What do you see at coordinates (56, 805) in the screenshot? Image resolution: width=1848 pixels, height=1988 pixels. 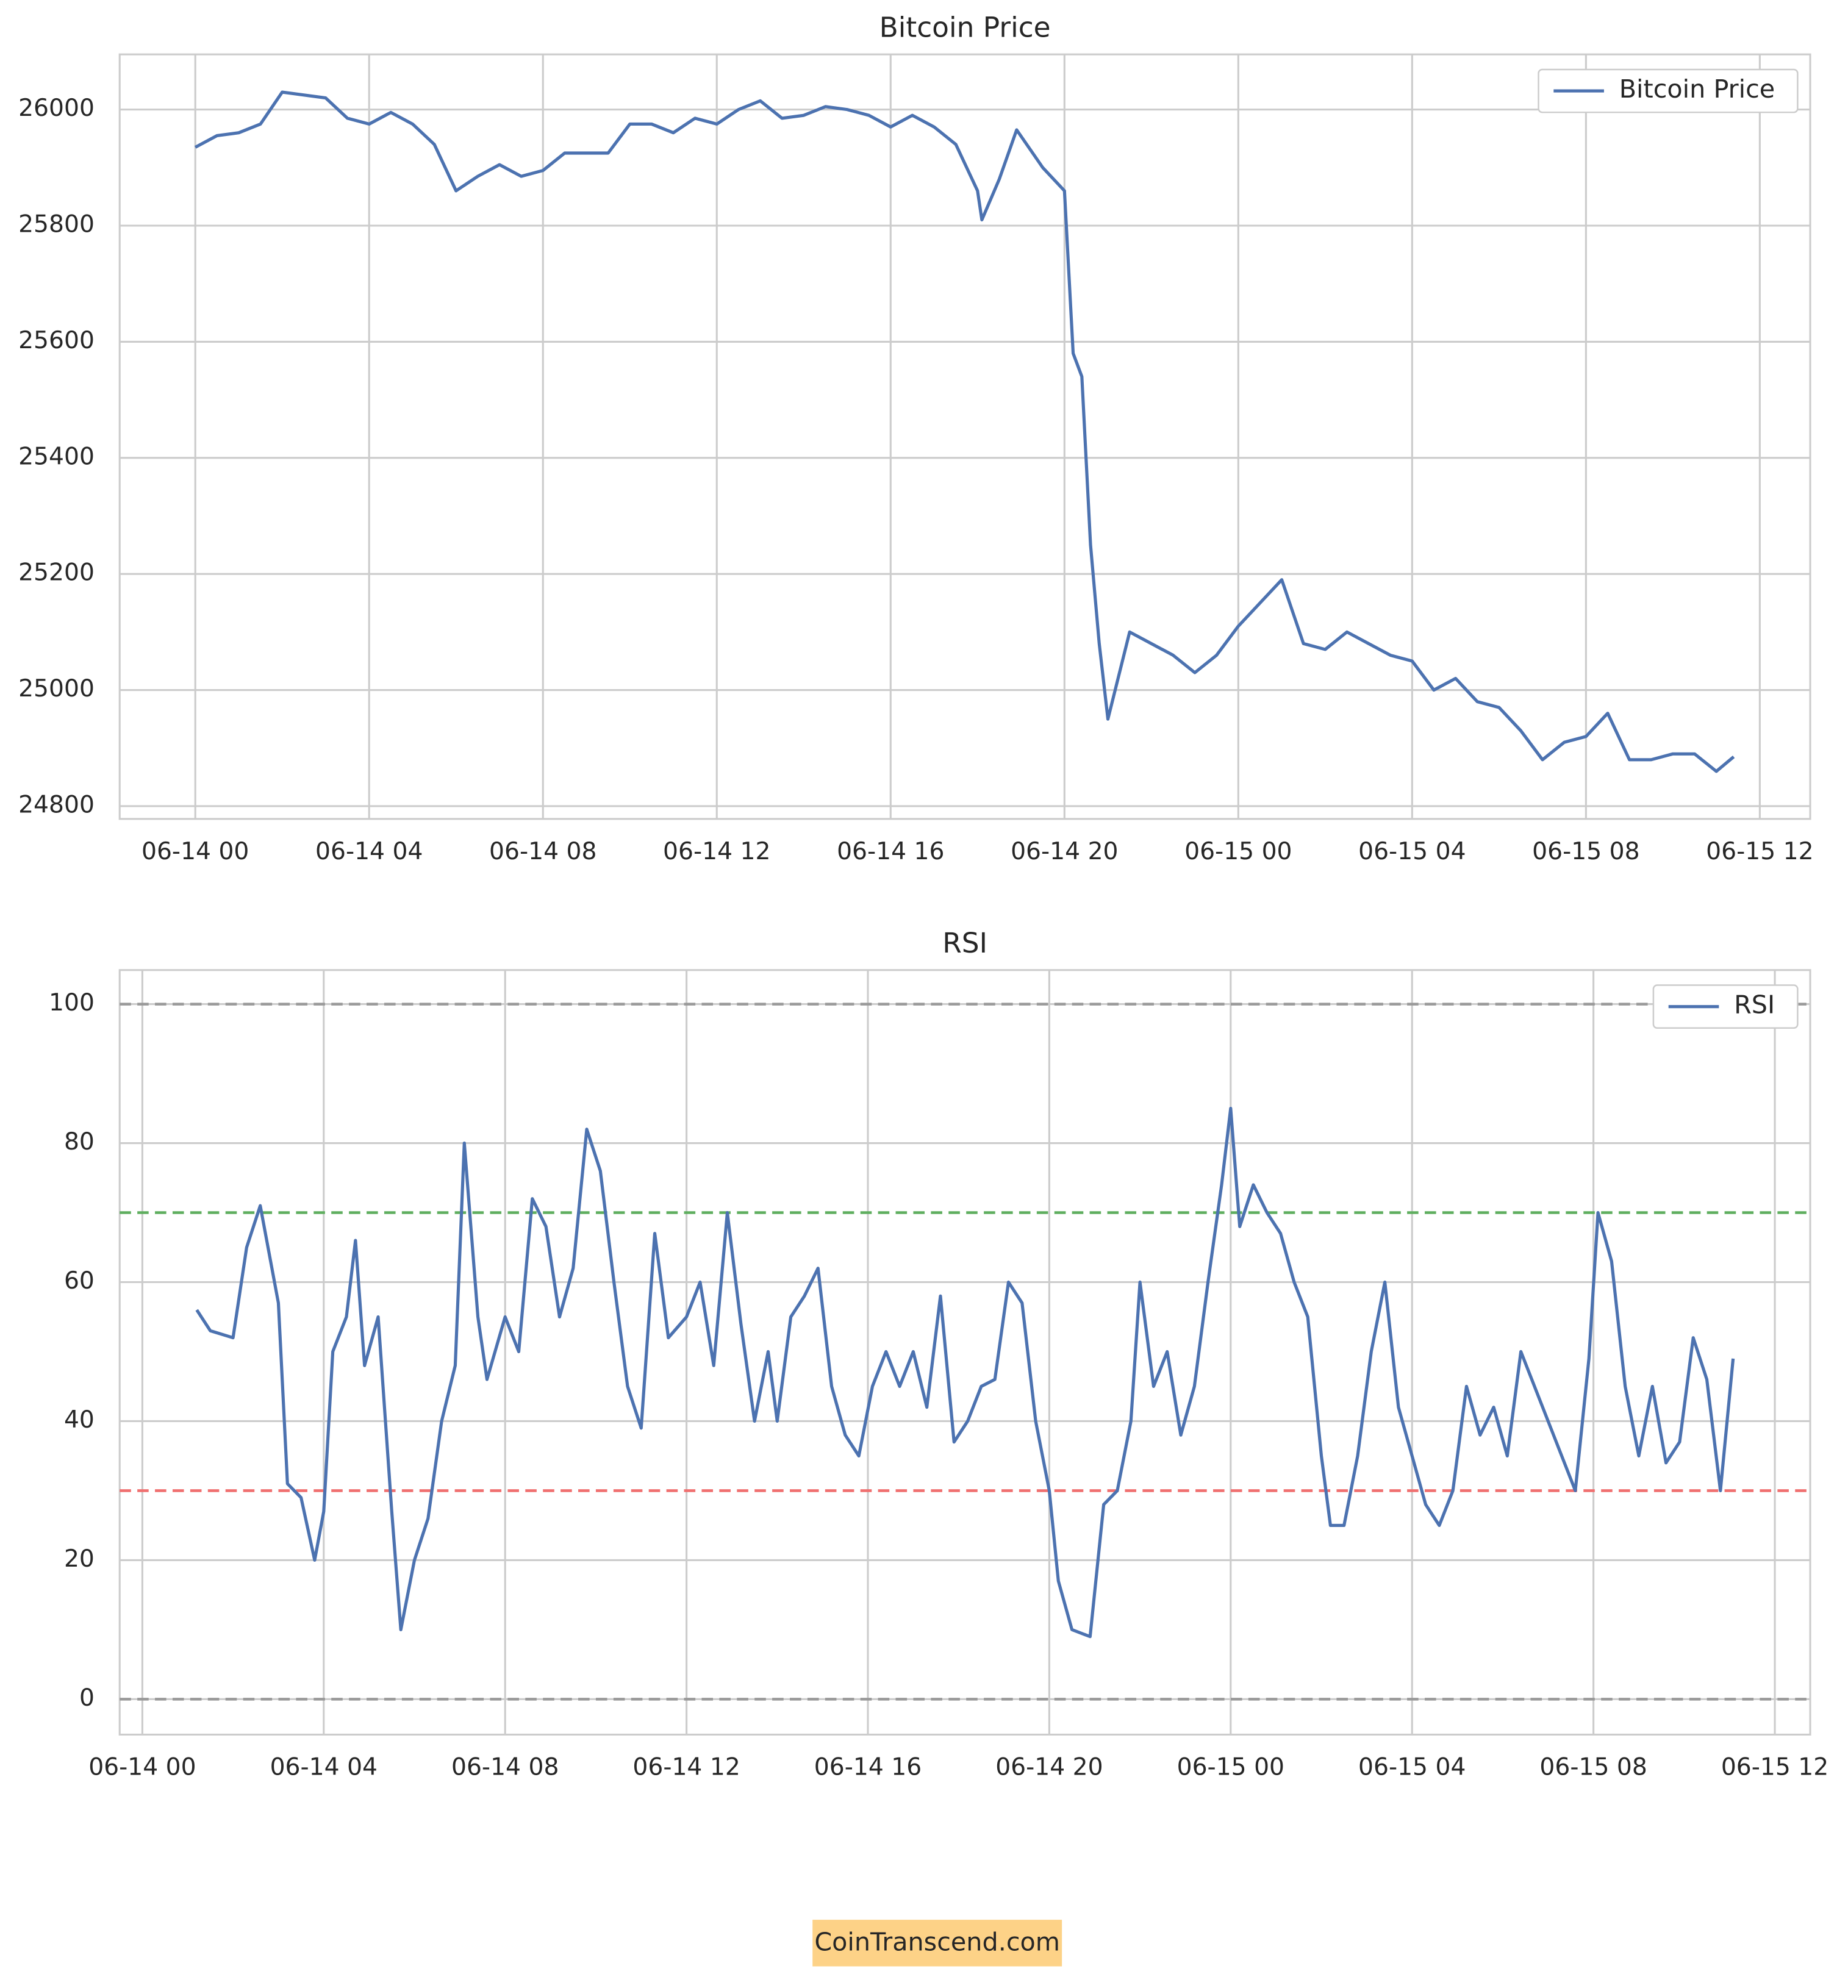 I see `y-tick-label: 24800` at bounding box center [56, 805].